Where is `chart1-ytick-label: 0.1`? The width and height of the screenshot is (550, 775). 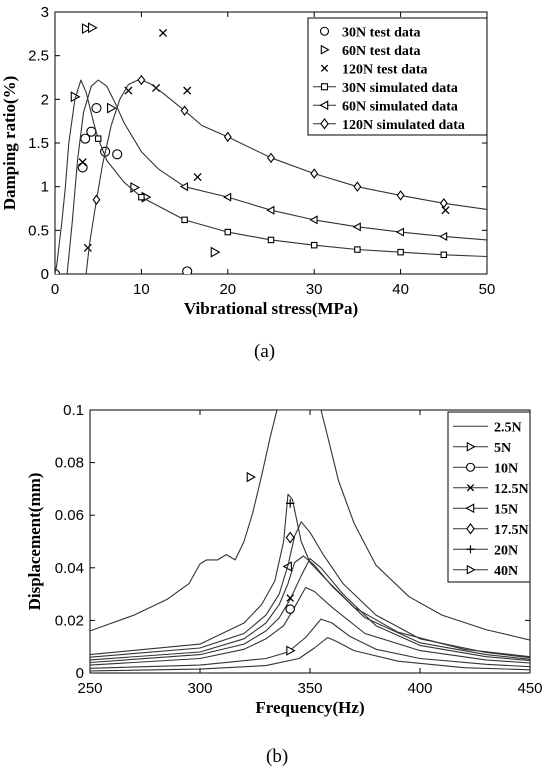 chart1-ytick-label: 0.1 is located at coordinates (73, 410).